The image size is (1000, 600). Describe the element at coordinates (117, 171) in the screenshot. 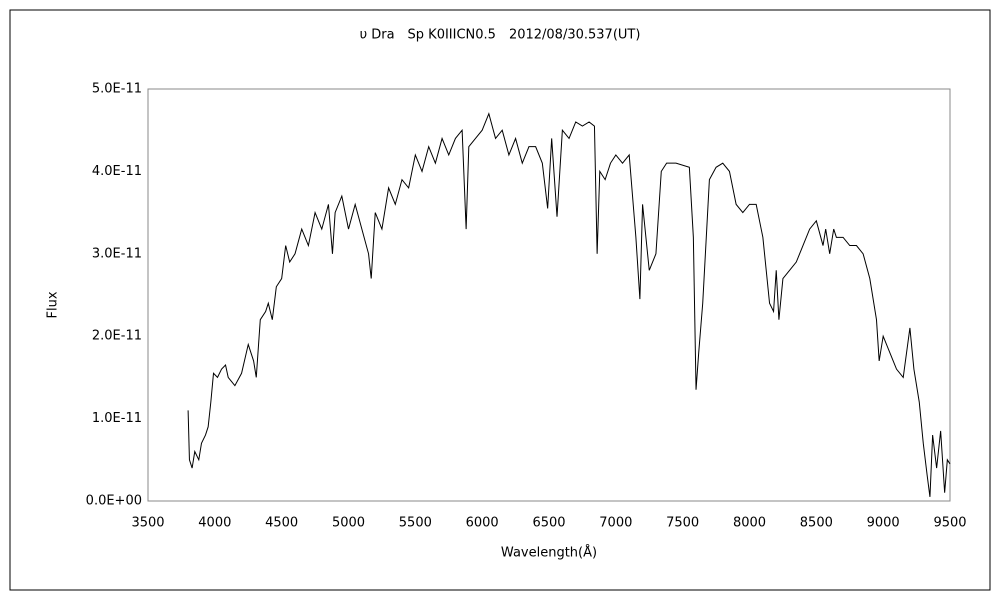

I see `y-tick-label: 4.0E-11` at that location.